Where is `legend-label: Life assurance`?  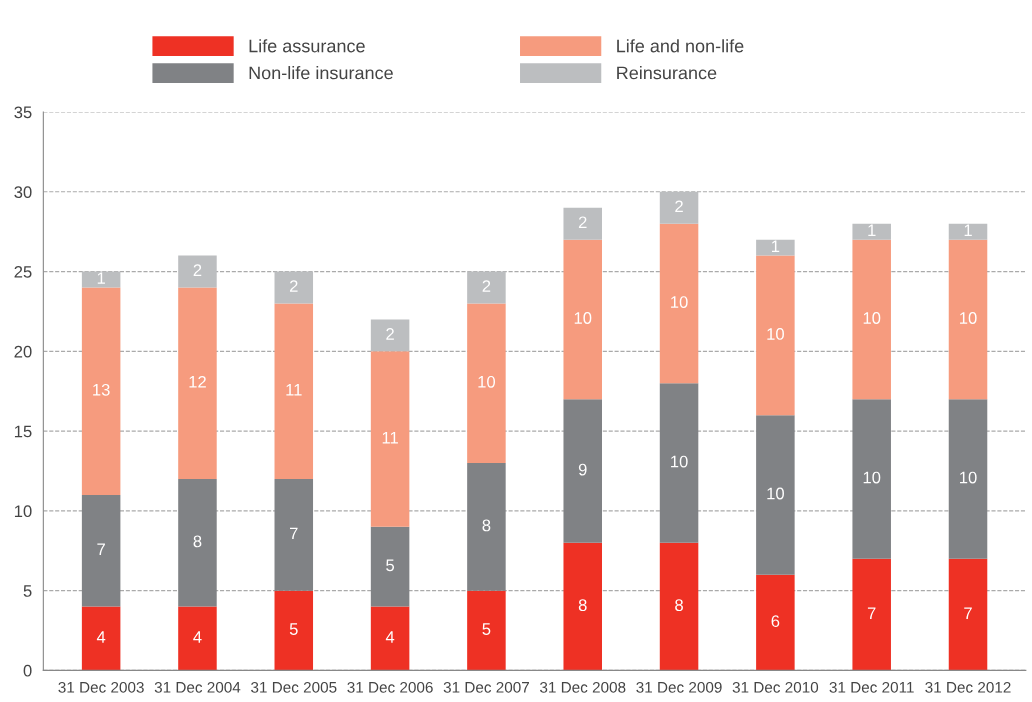 legend-label: Life assurance is located at coordinates (307, 46).